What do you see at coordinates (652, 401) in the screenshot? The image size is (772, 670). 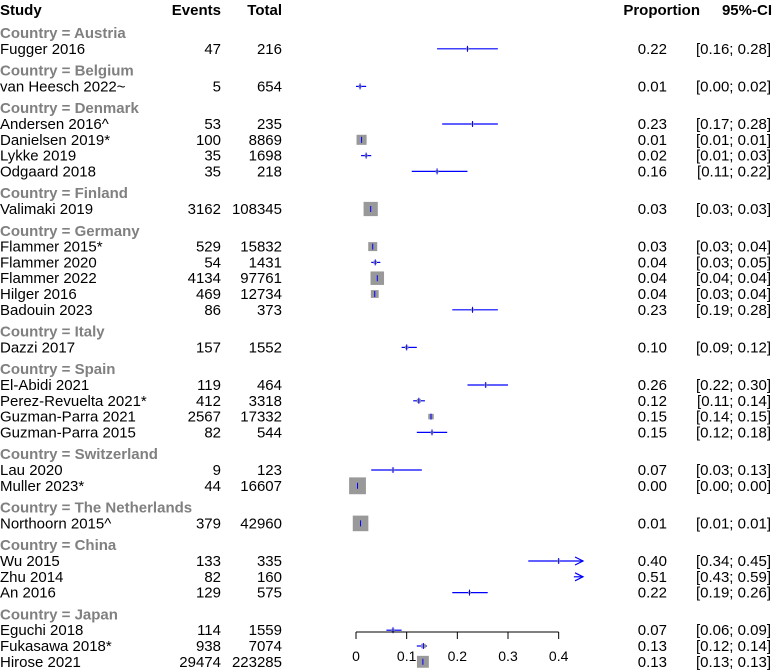 I see `study-proportion: 0.12` at bounding box center [652, 401].